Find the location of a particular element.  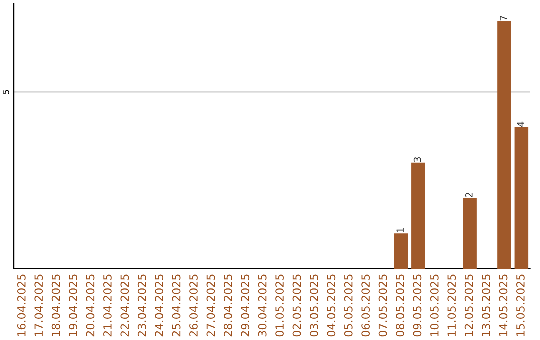

data-label: 7 is located at coordinates (504, 18).